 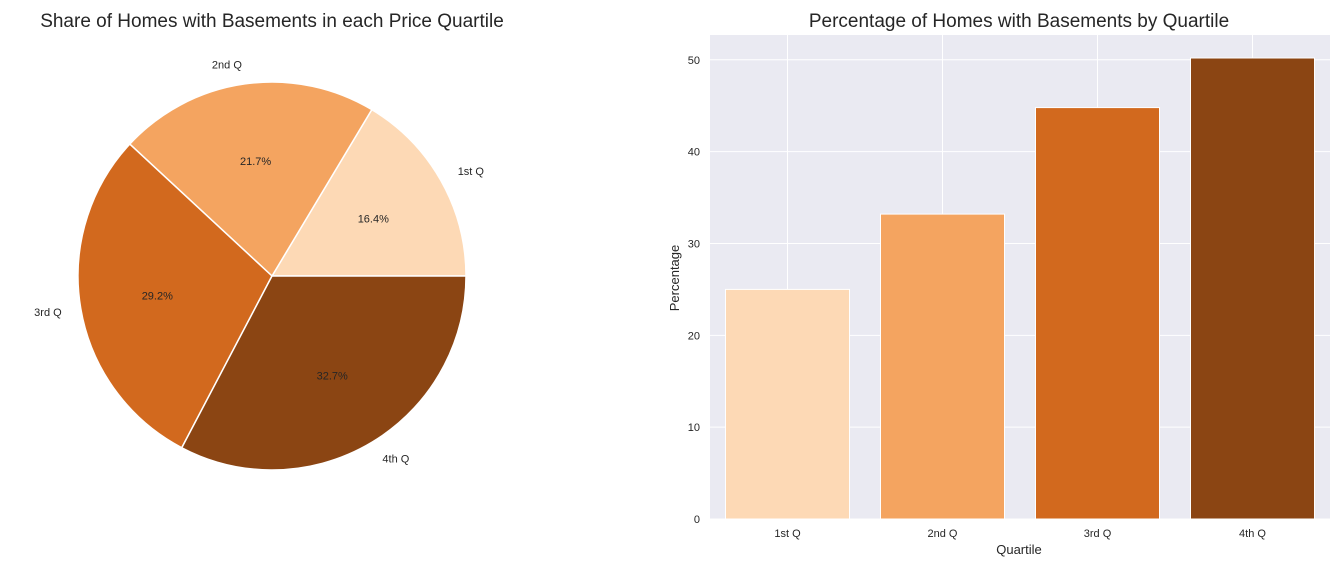 I want to click on pie-category-label: 3rd Q, so click(x=48, y=313).